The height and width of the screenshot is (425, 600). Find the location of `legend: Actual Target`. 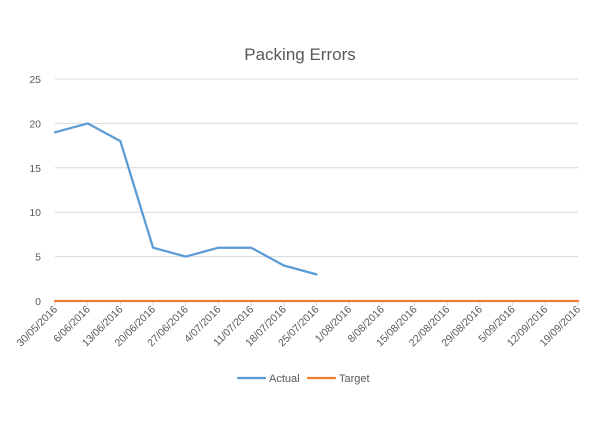

legend: Actual Target is located at coordinates (303, 379).